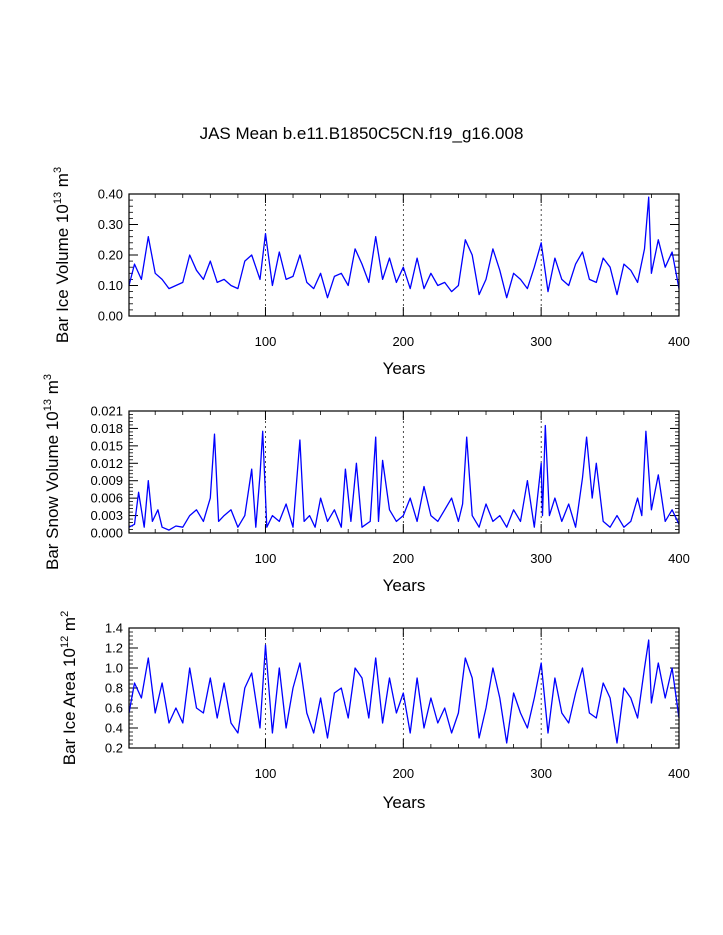 The image size is (723, 935). Describe the element at coordinates (106, 515) in the screenshot. I see `y-tick-label: 0.003` at that location.